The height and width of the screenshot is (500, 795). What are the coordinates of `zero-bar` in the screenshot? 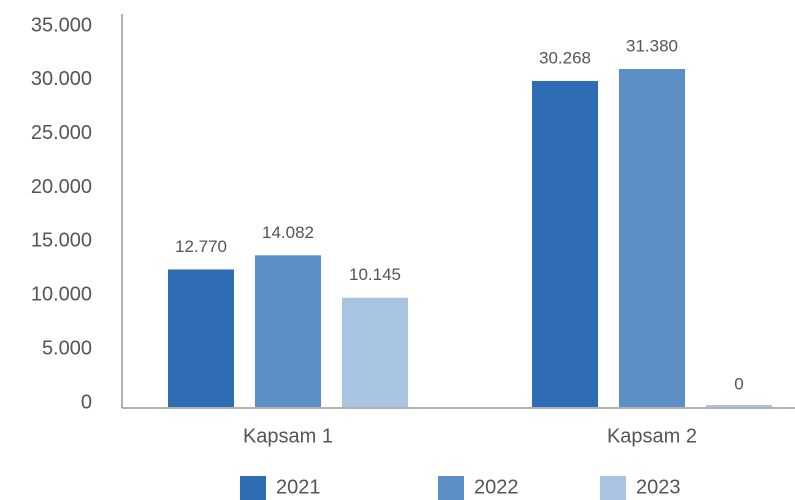 It's located at (739, 406).